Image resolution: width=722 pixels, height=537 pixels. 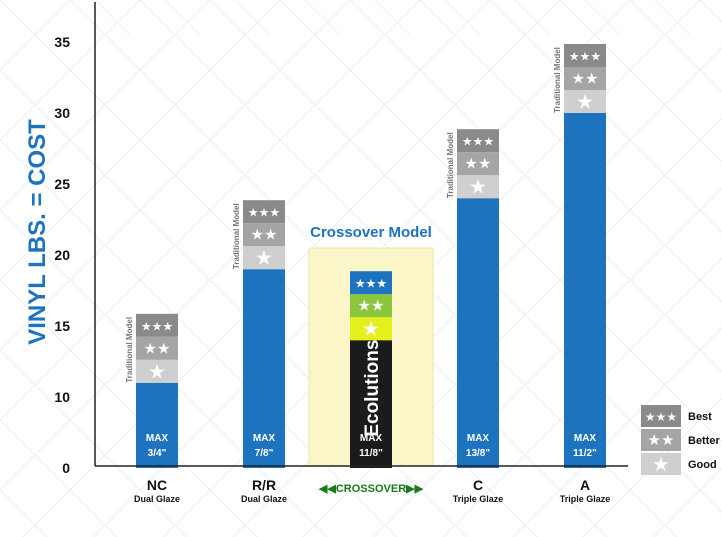 I want to click on legend-label: Good, so click(x=702, y=465).